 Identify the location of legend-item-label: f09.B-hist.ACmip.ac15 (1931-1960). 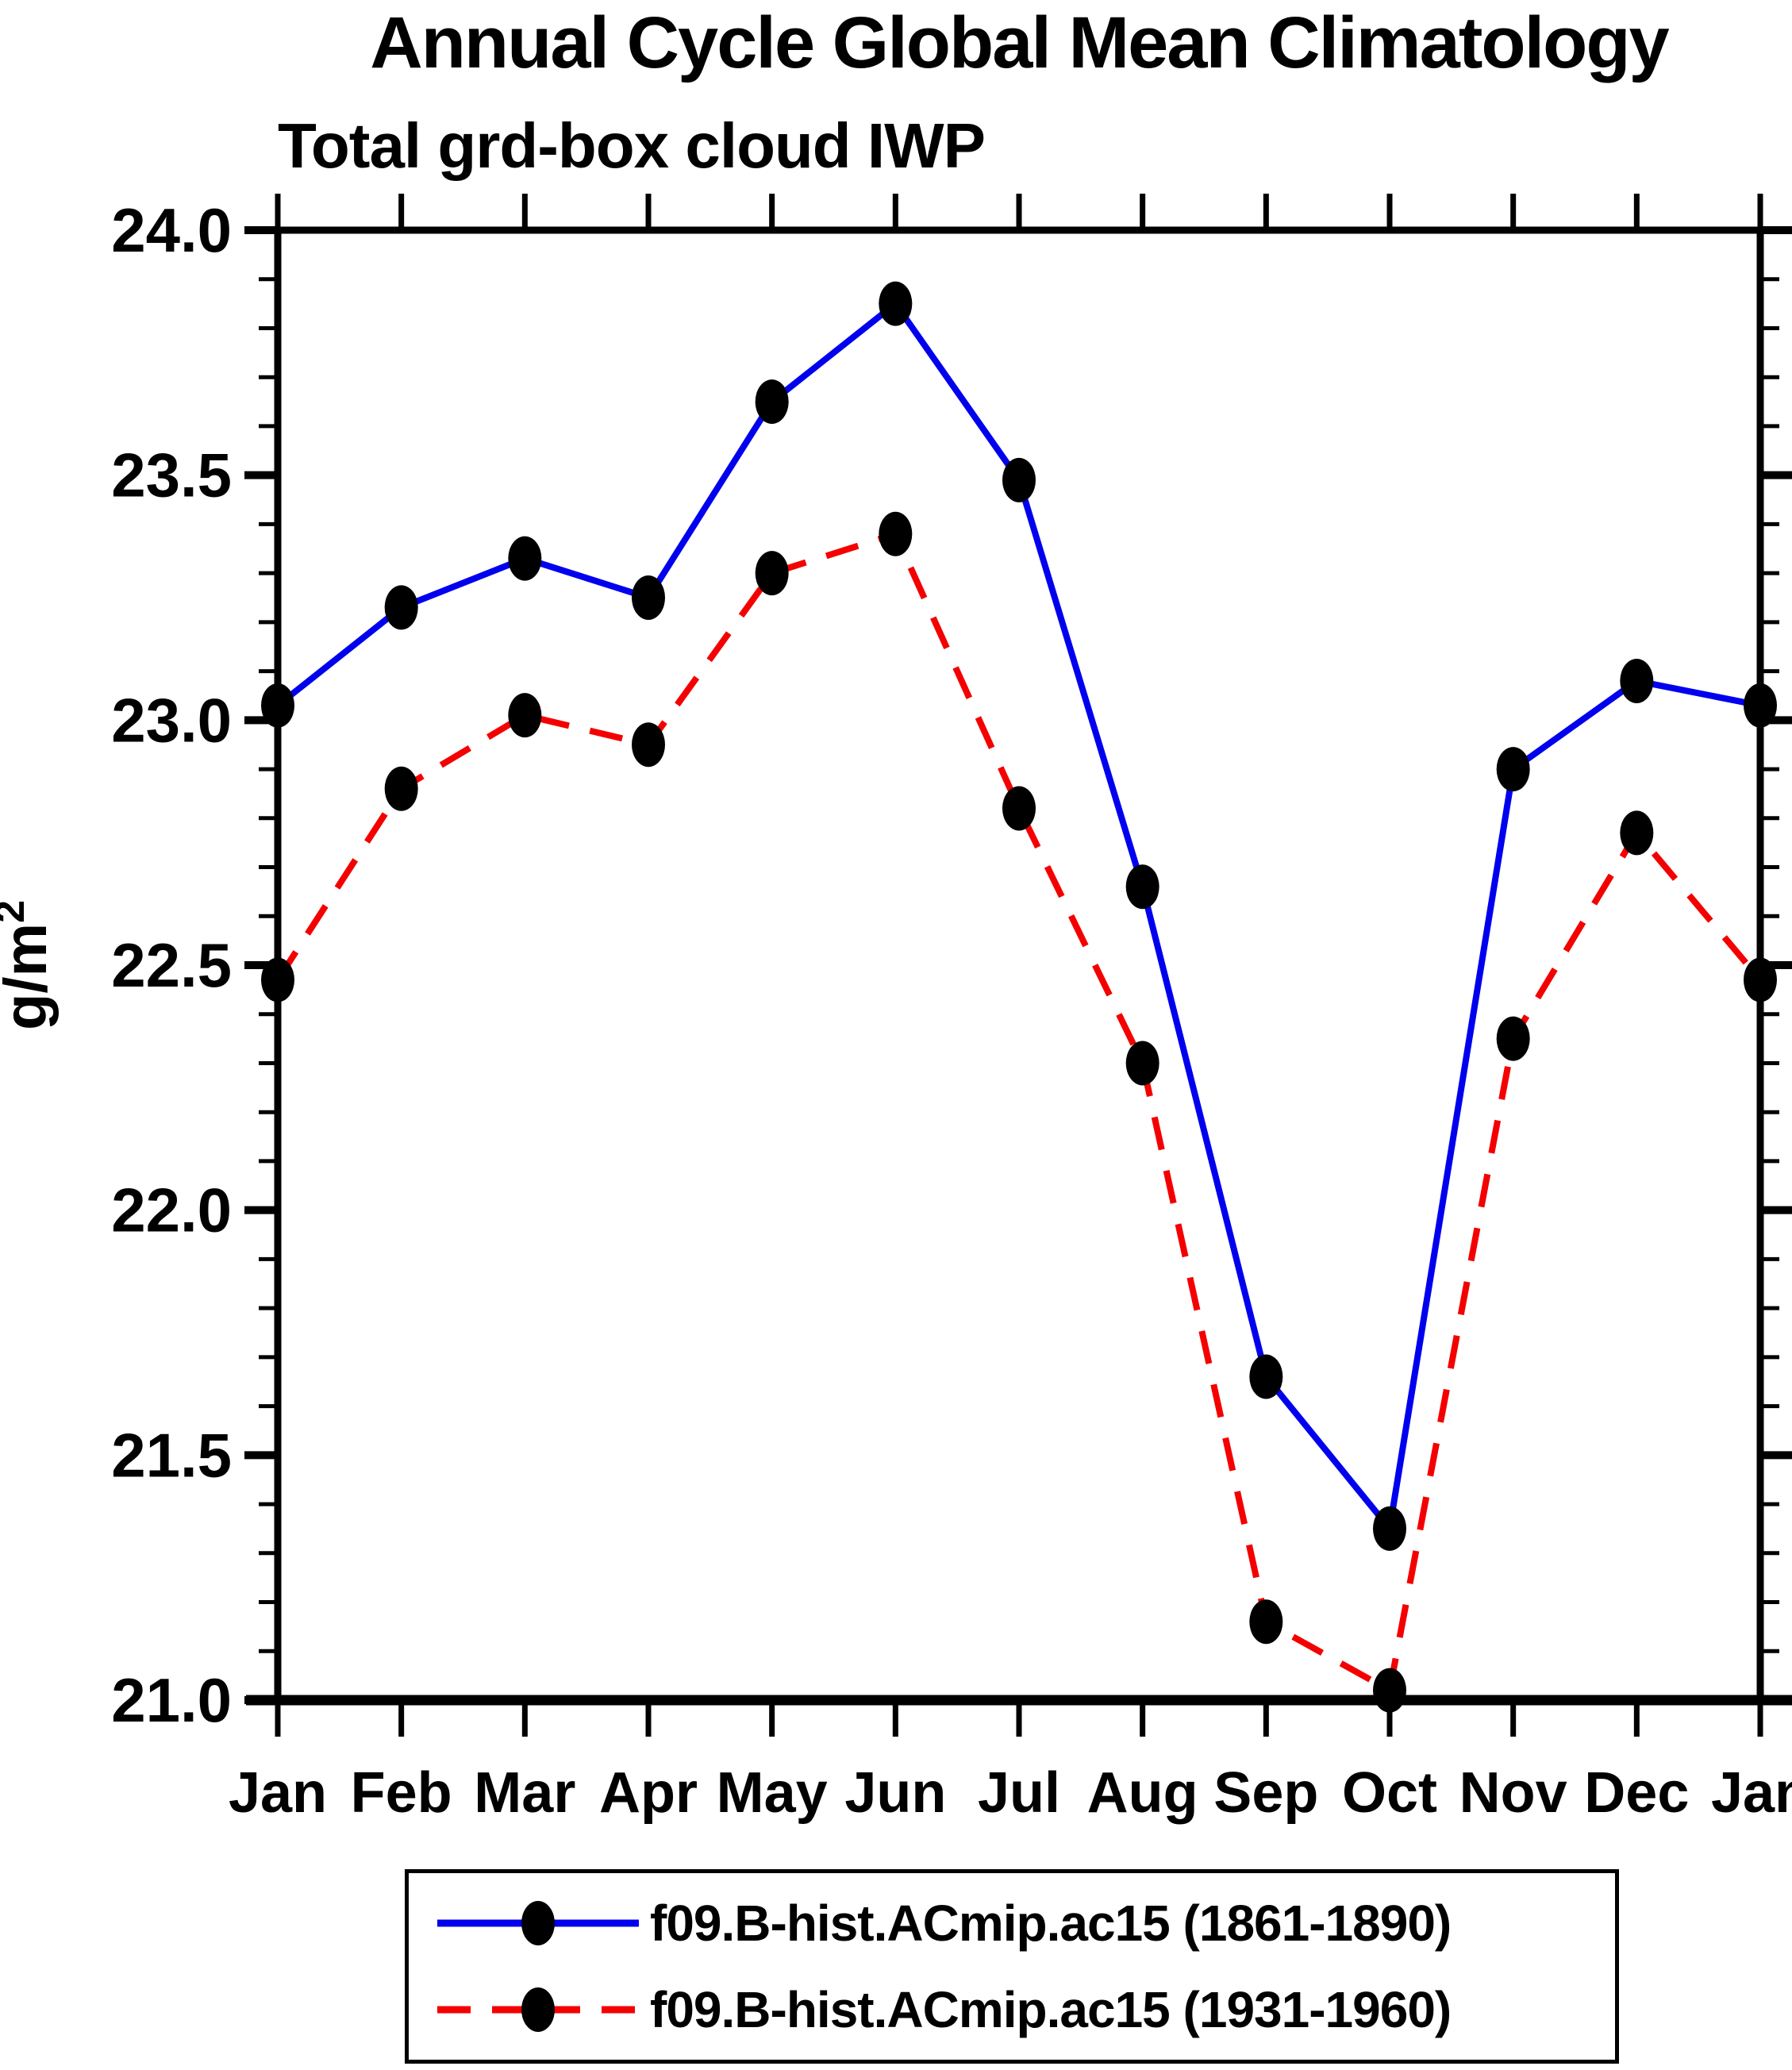
(1051, 2009).